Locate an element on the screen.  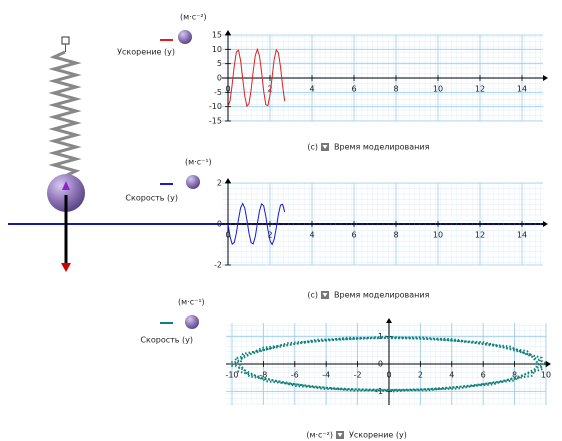
x-axis-label: Ускорение (y) is located at coordinates (378, 435).